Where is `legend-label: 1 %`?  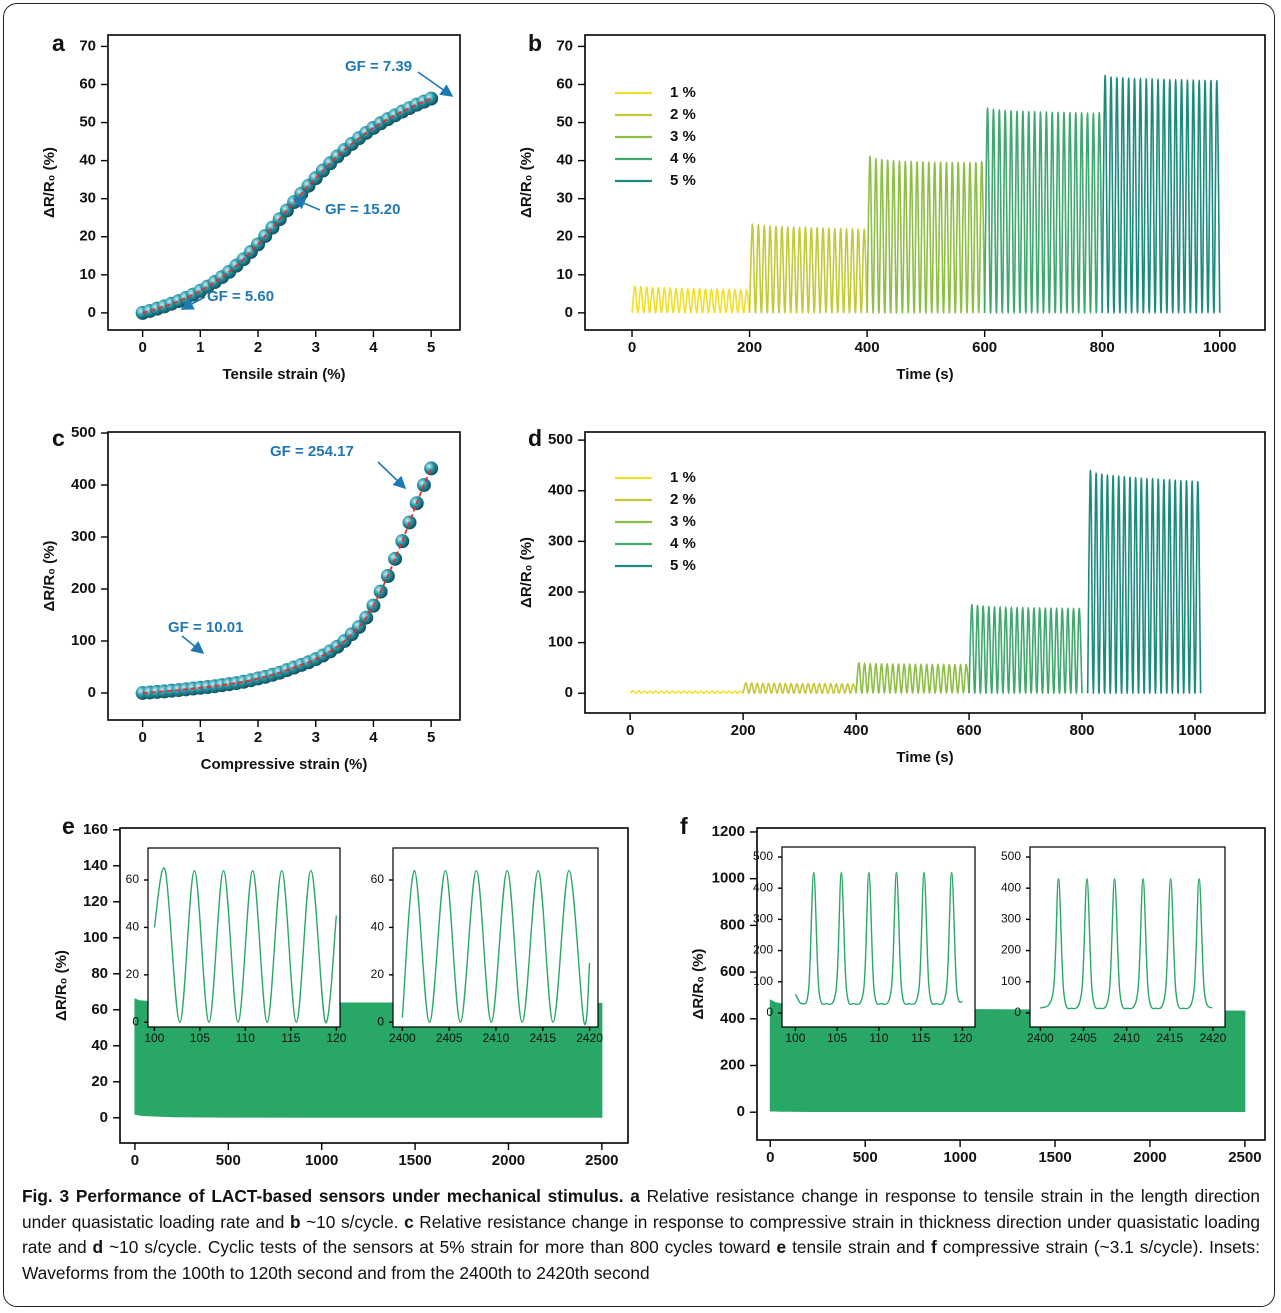 legend-label: 1 % is located at coordinates (683, 92).